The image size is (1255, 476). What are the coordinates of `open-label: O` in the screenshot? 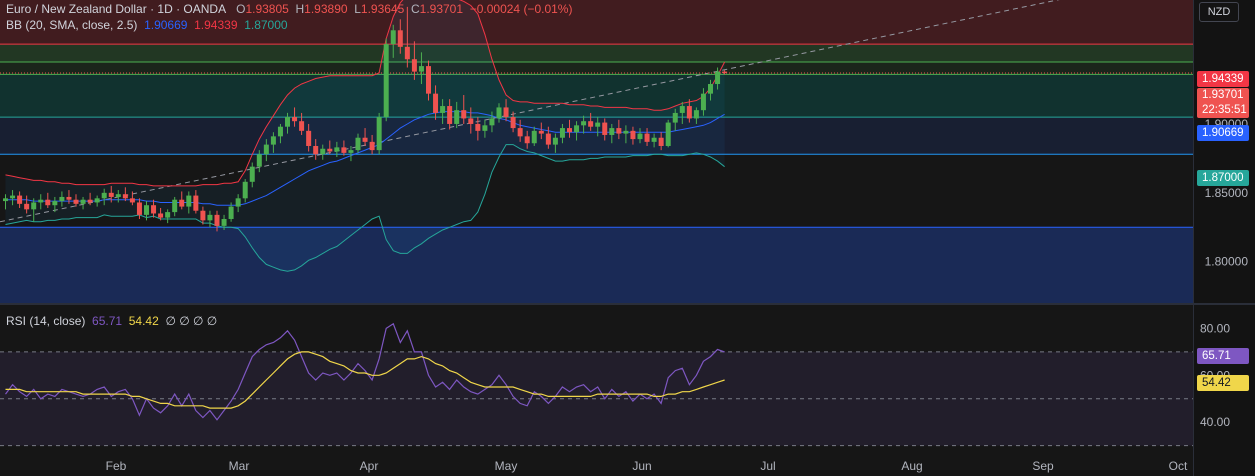 It's located at (241, 9).